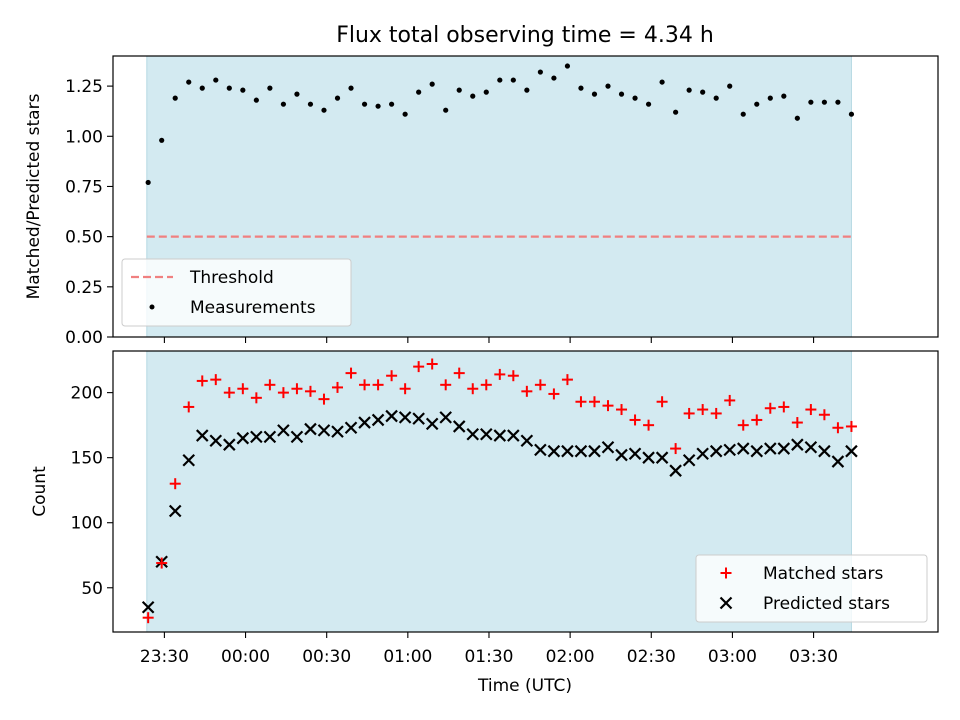 The width and height of the screenshot is (960, 720). What do you see at coordinates (84, 137) in the screenshot?
I see `y-tick-label: 1.00` at bounding box center [84, 137].